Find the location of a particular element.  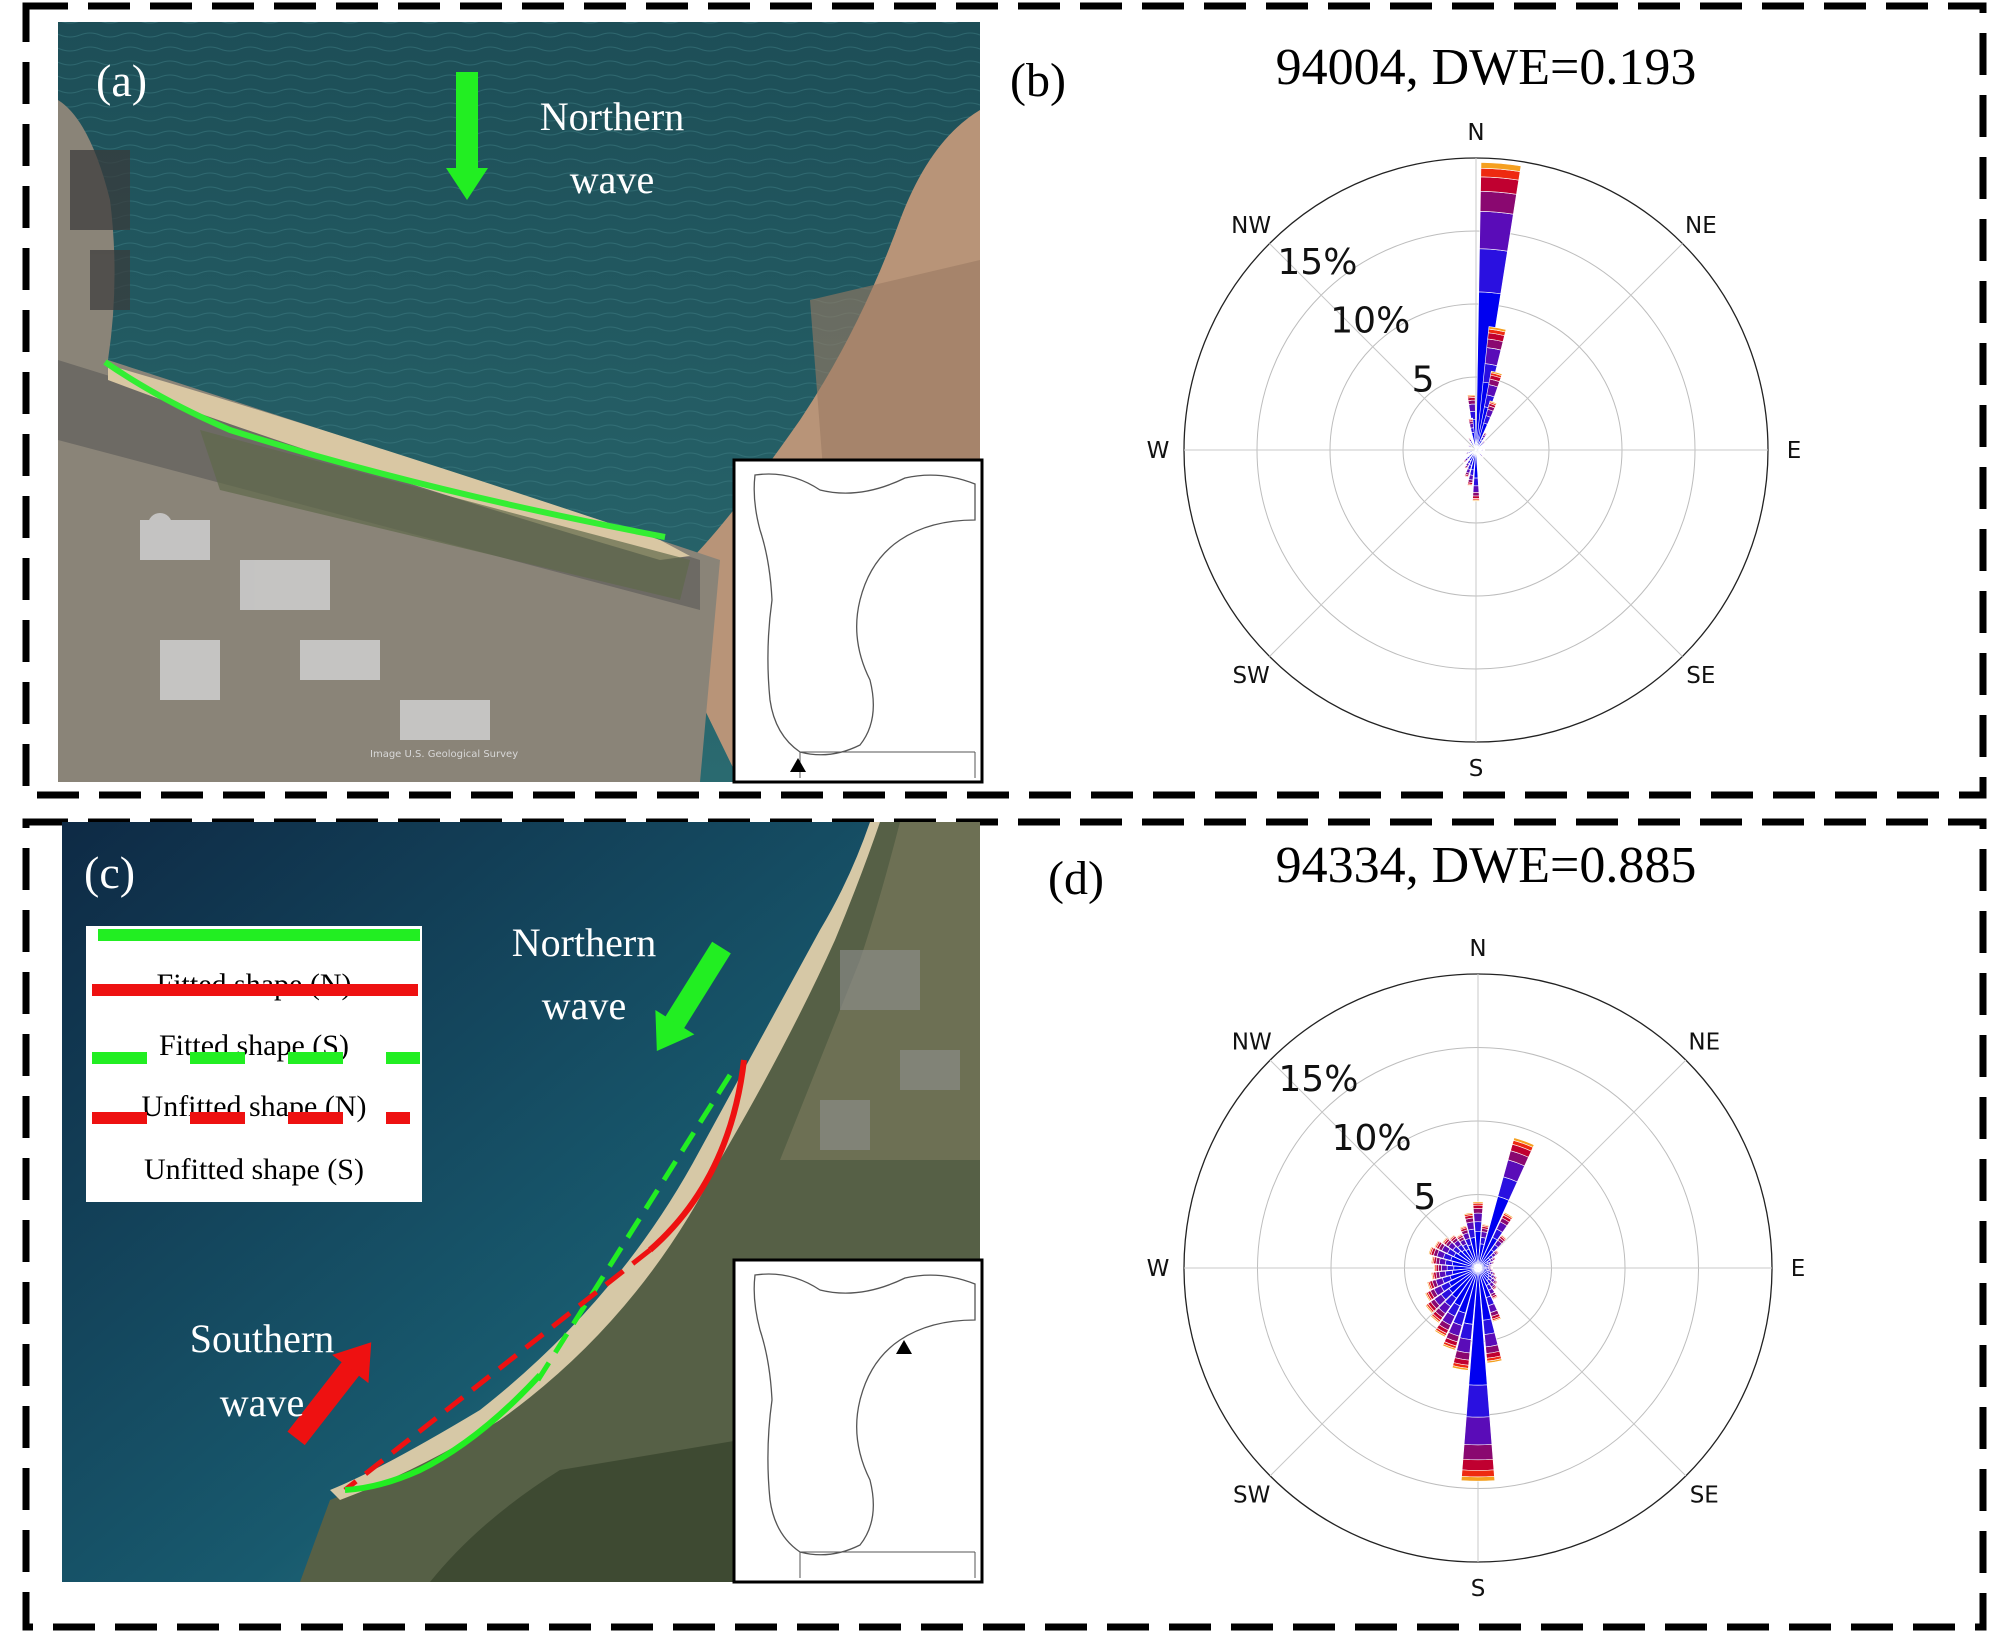

southern-wave-label-c-line2: wave is located at coordinates (262, 1402).